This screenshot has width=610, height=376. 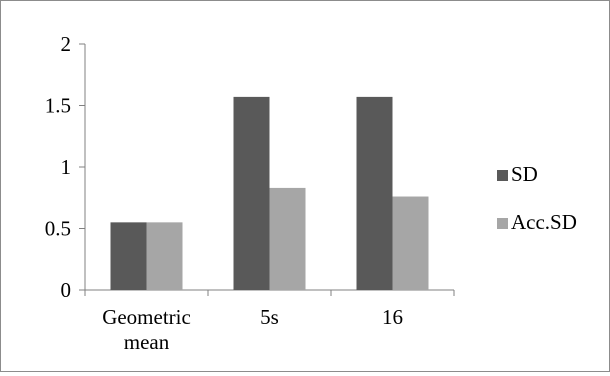 I want to click on x-tick-label: Geometric, so click(x=146, y=317).